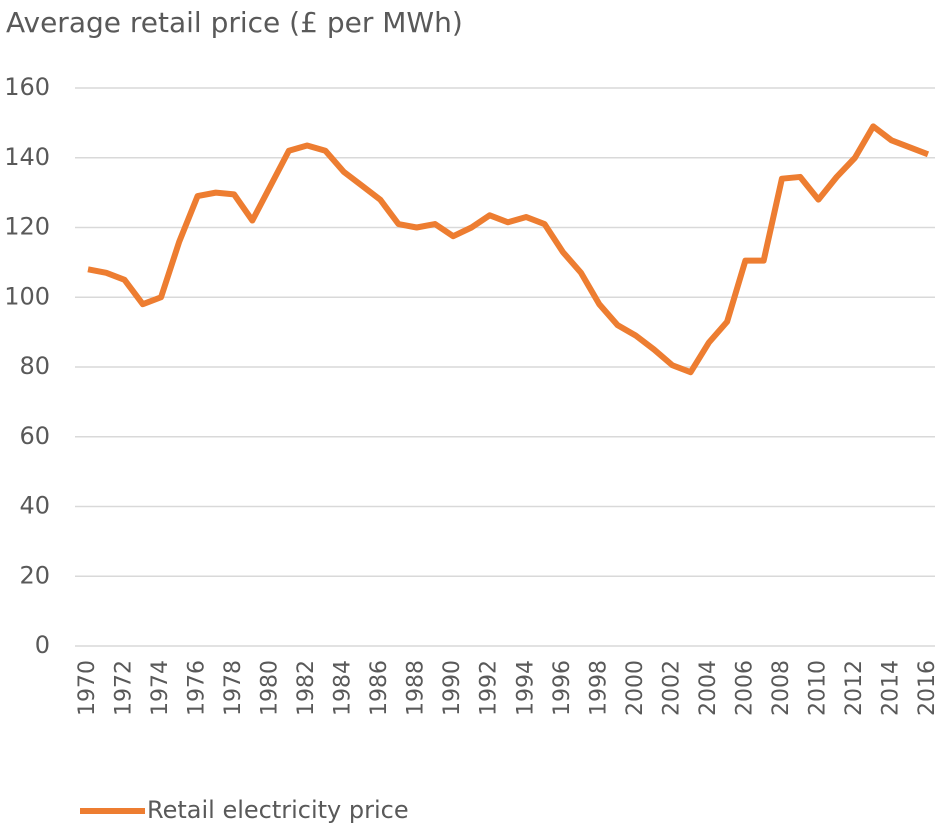 This screenshot has height=829, width=941. What do you see at coordinates (233, 688) in the screenshot?
I see `x-tick-label: 1978` at bounding box center [233, 688].